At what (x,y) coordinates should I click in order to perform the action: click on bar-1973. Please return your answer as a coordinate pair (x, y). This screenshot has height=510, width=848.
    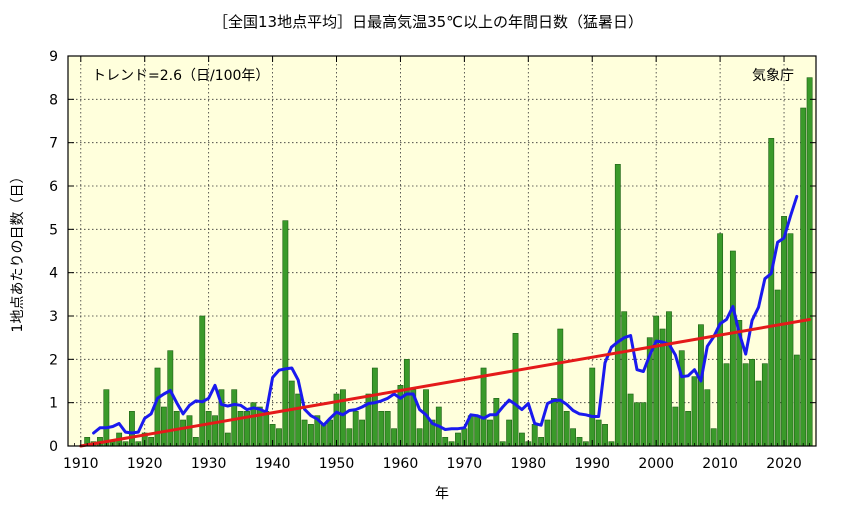
    Looking at the image, I should click on (483, 407).